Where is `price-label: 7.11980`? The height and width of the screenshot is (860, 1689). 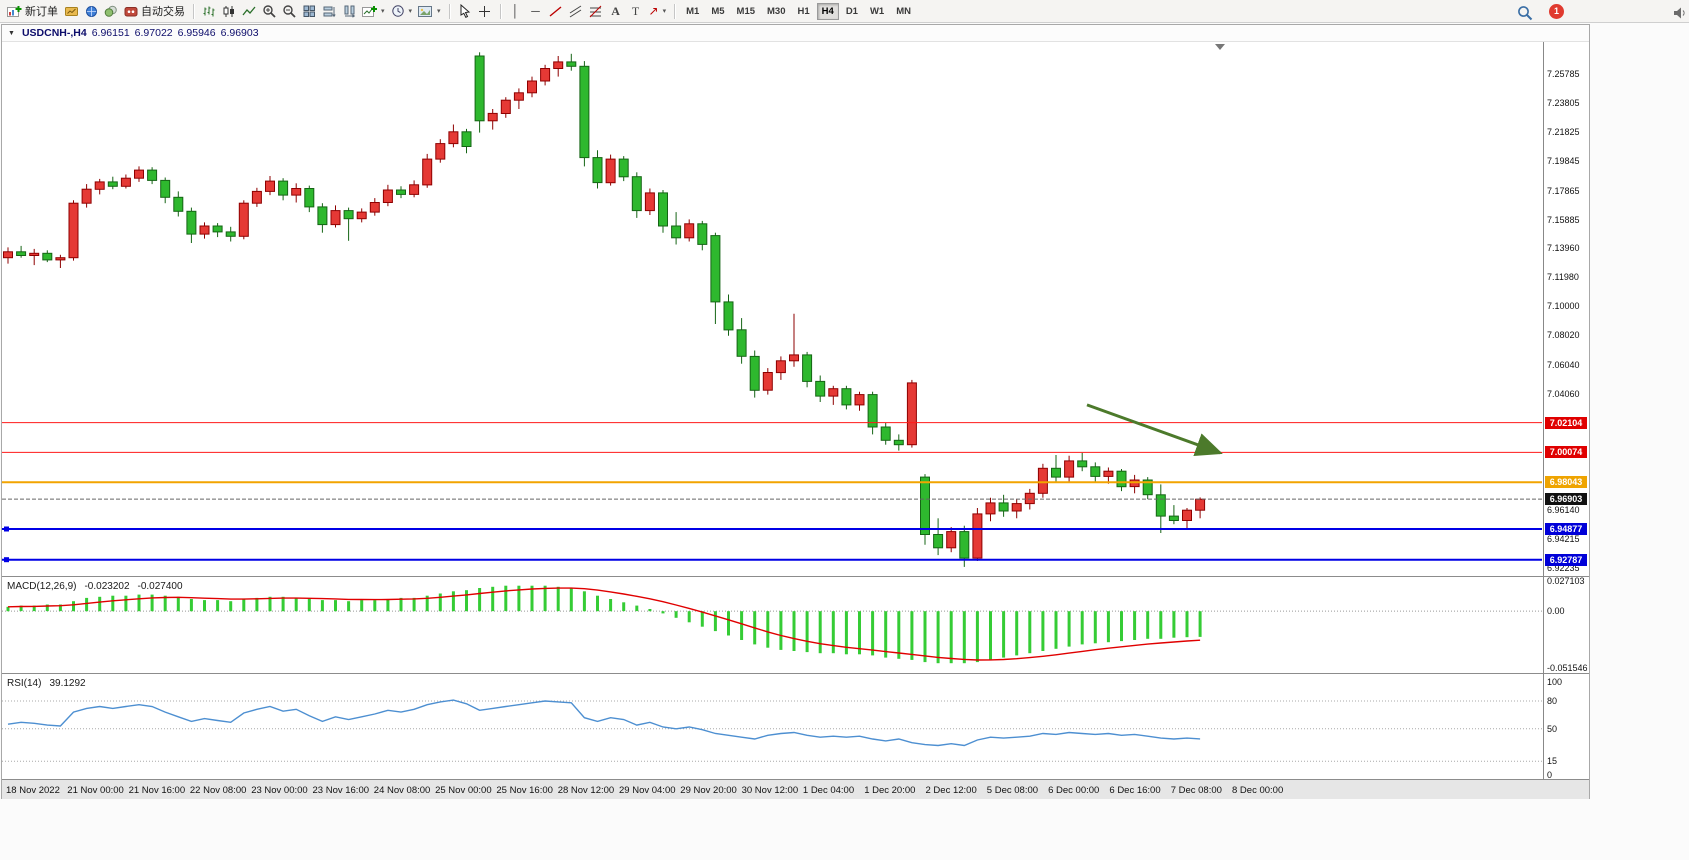 price-label: 7.11980 is located at coordinates (1563, 277).